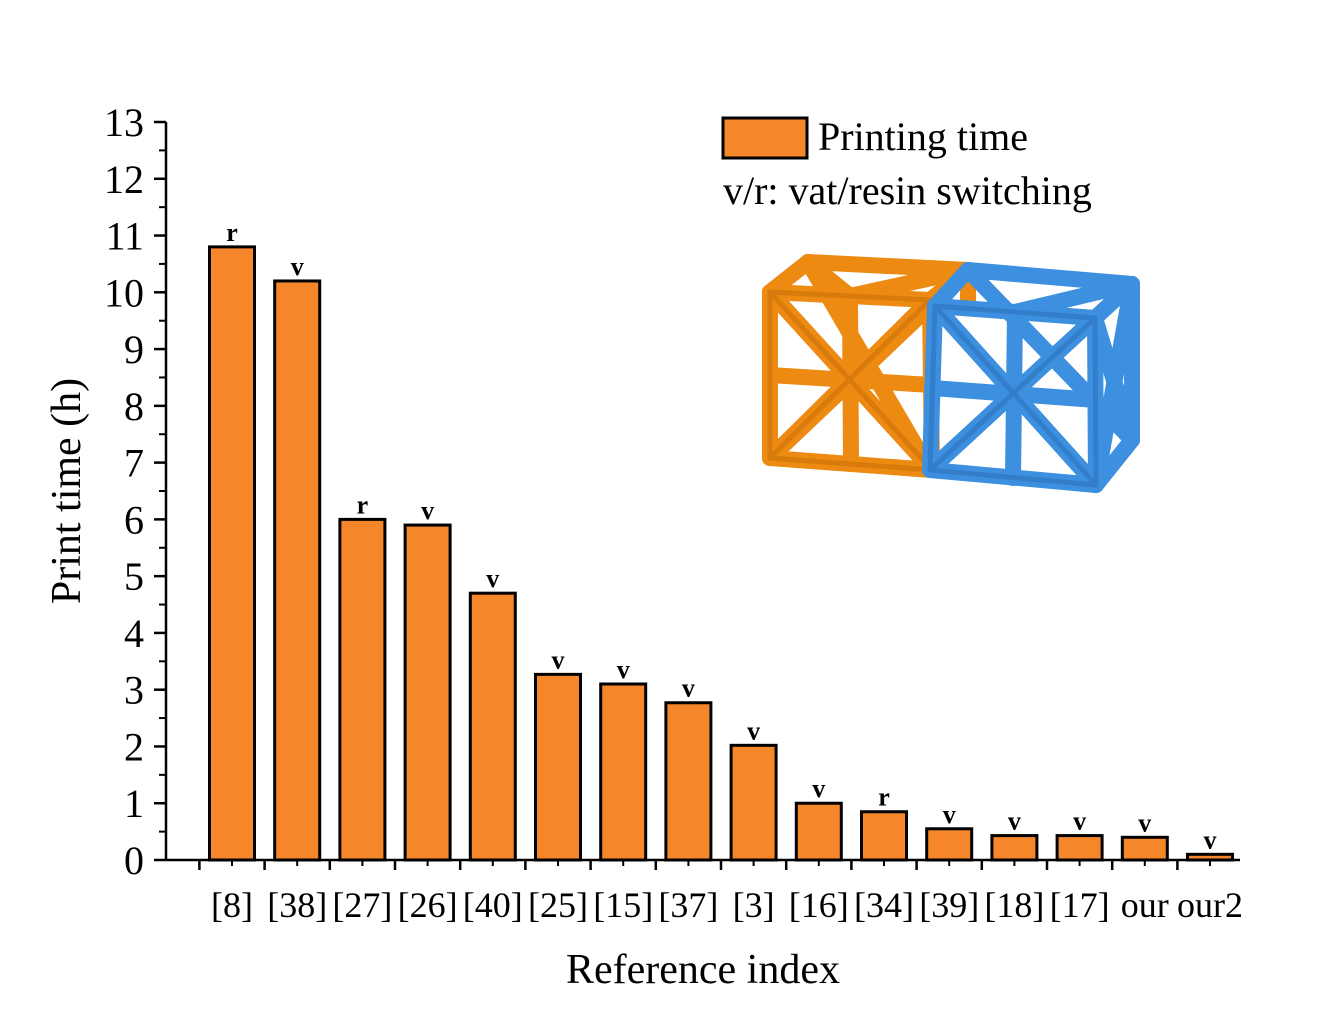 The width and height of the screenshot is (1341, 1027). What do you see at coordinates (1145, 905) in the screenshot?
I see `x-tick-label: our` at bounding box center [1145, 905].